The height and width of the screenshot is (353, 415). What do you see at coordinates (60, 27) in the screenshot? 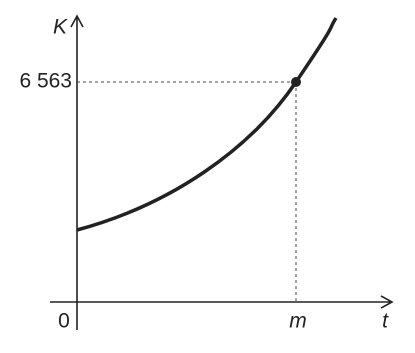
I see `y-axis-label: K` at bounding box center [60, 27].